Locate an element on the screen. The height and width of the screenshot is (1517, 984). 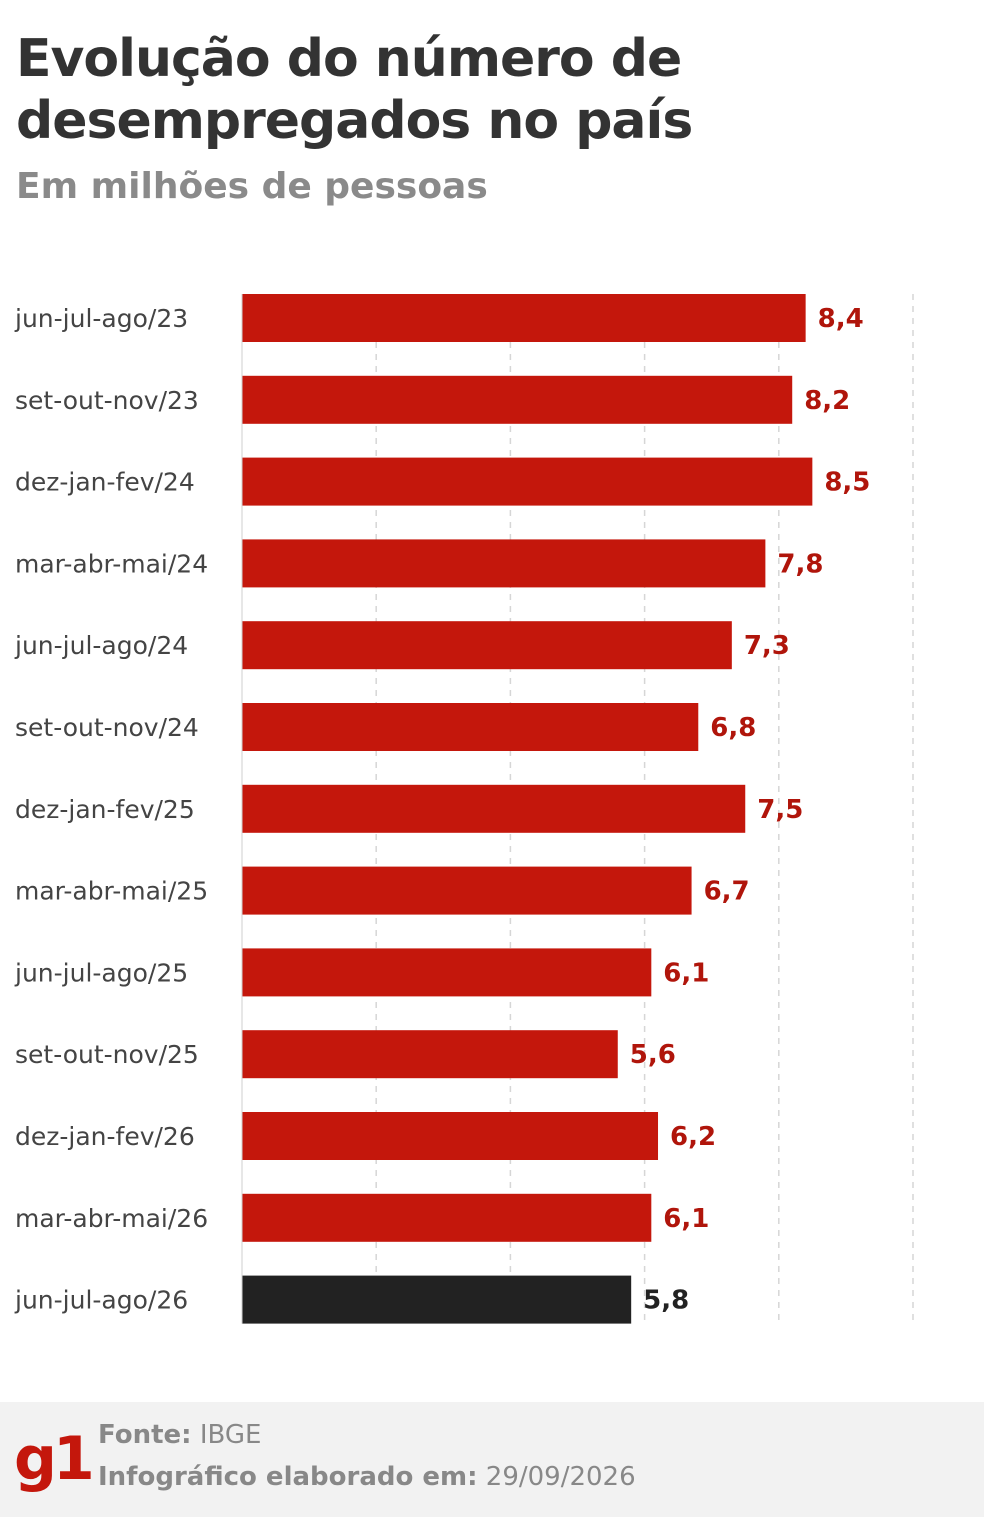
value-label: 8,5 is located at coordinates (847, 483).